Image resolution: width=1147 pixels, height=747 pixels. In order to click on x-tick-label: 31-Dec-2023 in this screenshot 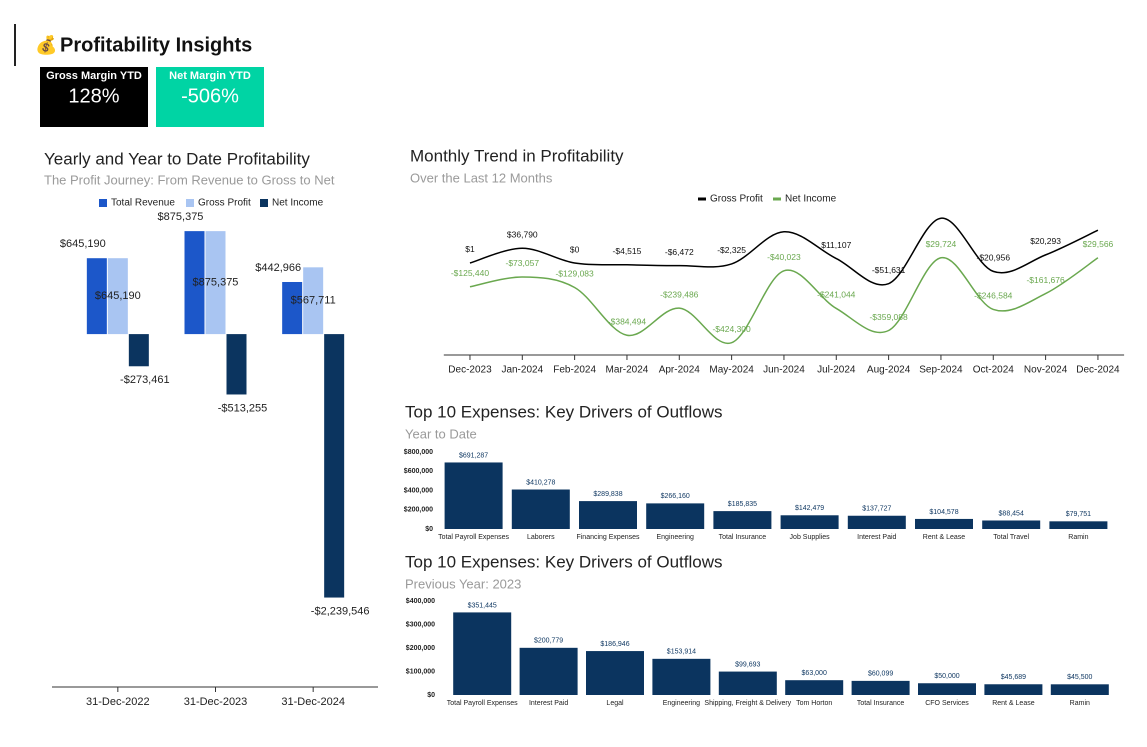, I will do `click(216, 702)`.